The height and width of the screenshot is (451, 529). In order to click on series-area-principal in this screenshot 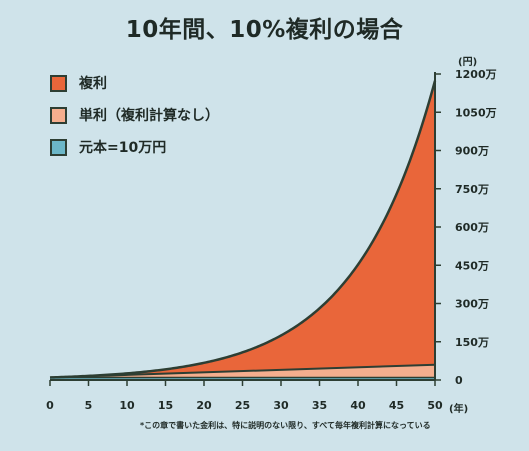, I will do `click(242, 378)`.